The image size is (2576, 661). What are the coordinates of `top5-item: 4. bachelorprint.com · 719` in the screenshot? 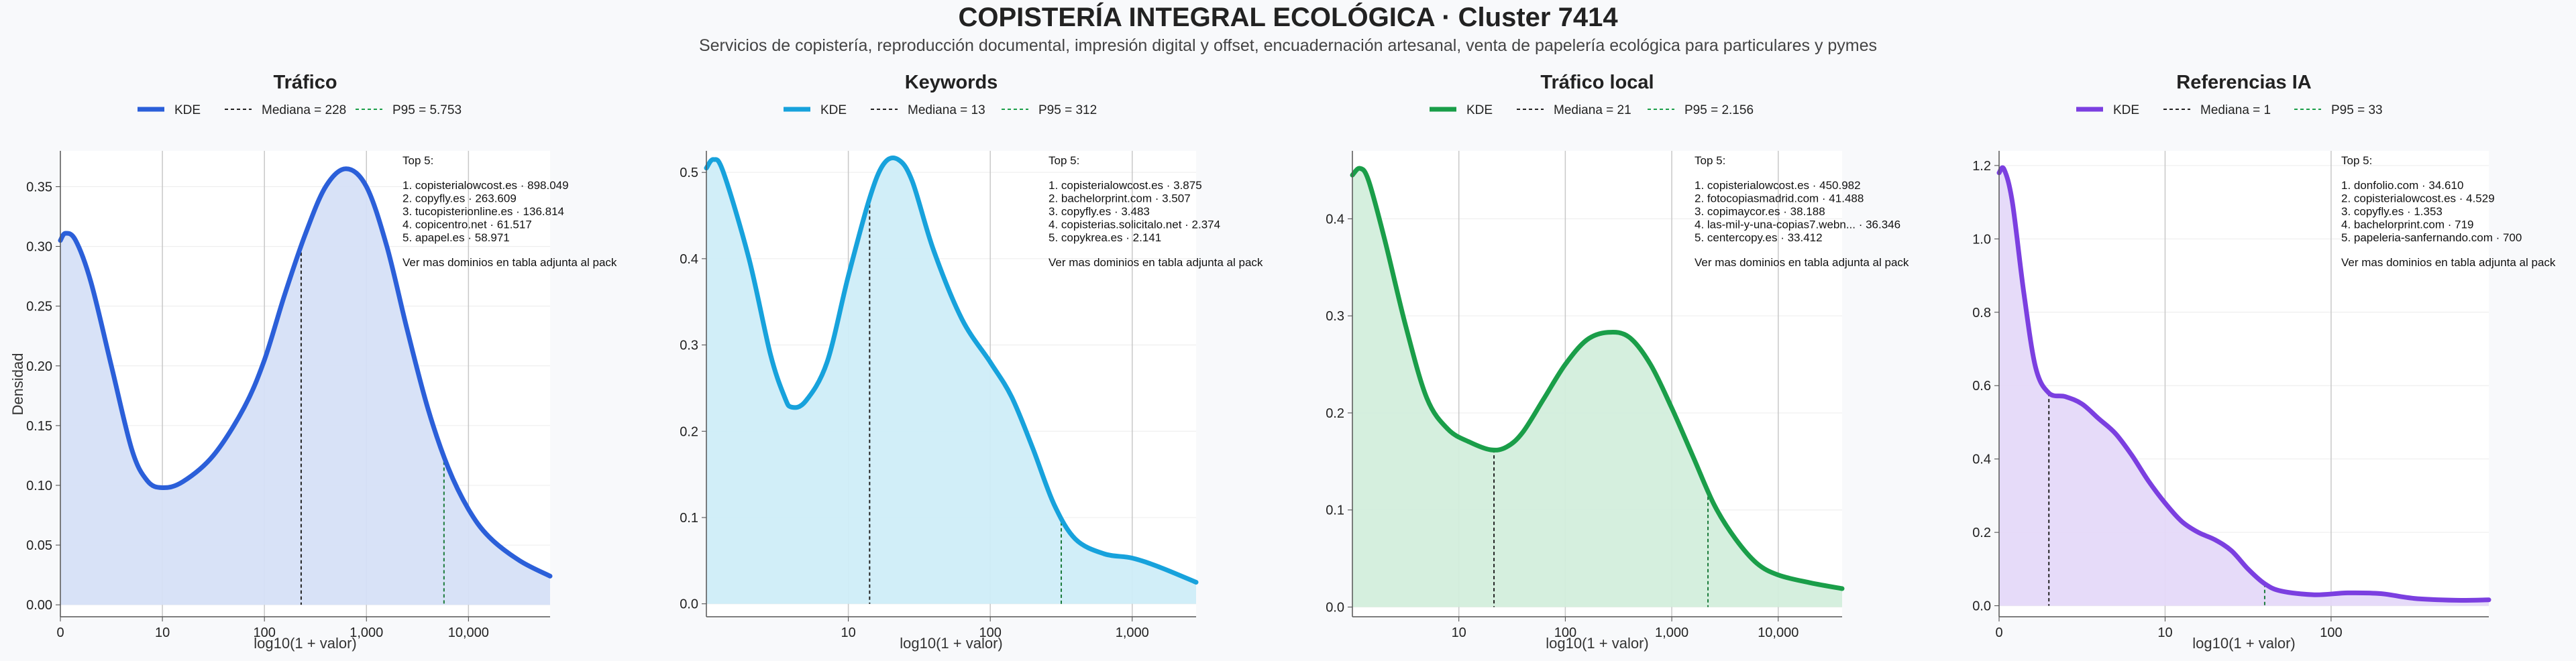 It's located at (2407, 225).